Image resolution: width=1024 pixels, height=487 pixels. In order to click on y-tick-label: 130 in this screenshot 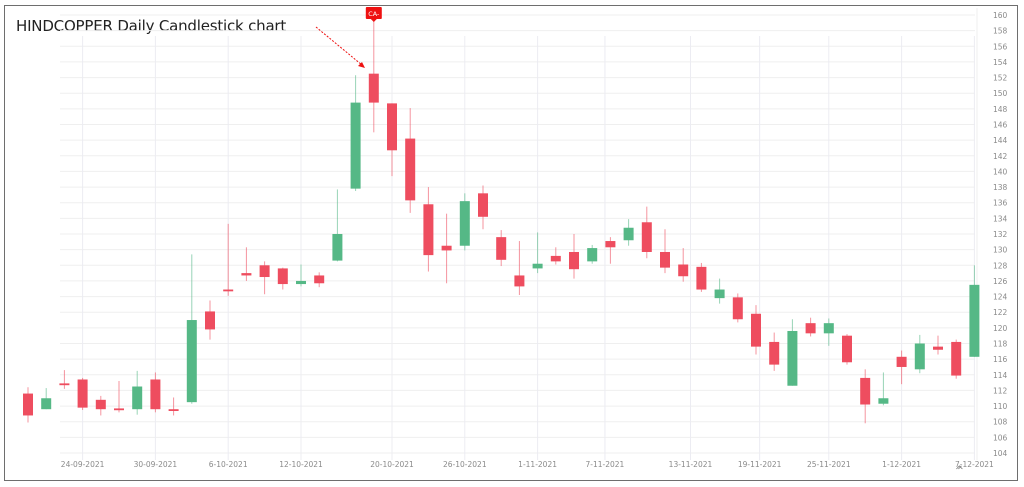, I will do `click(1000, 250)`.